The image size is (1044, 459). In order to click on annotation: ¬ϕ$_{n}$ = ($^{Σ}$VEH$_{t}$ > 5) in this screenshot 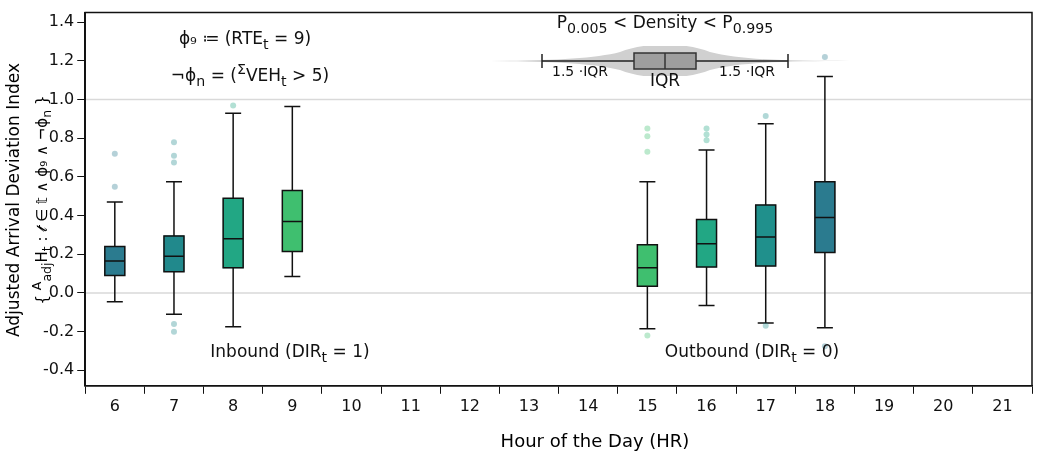, I will do `click(250, 75)`.